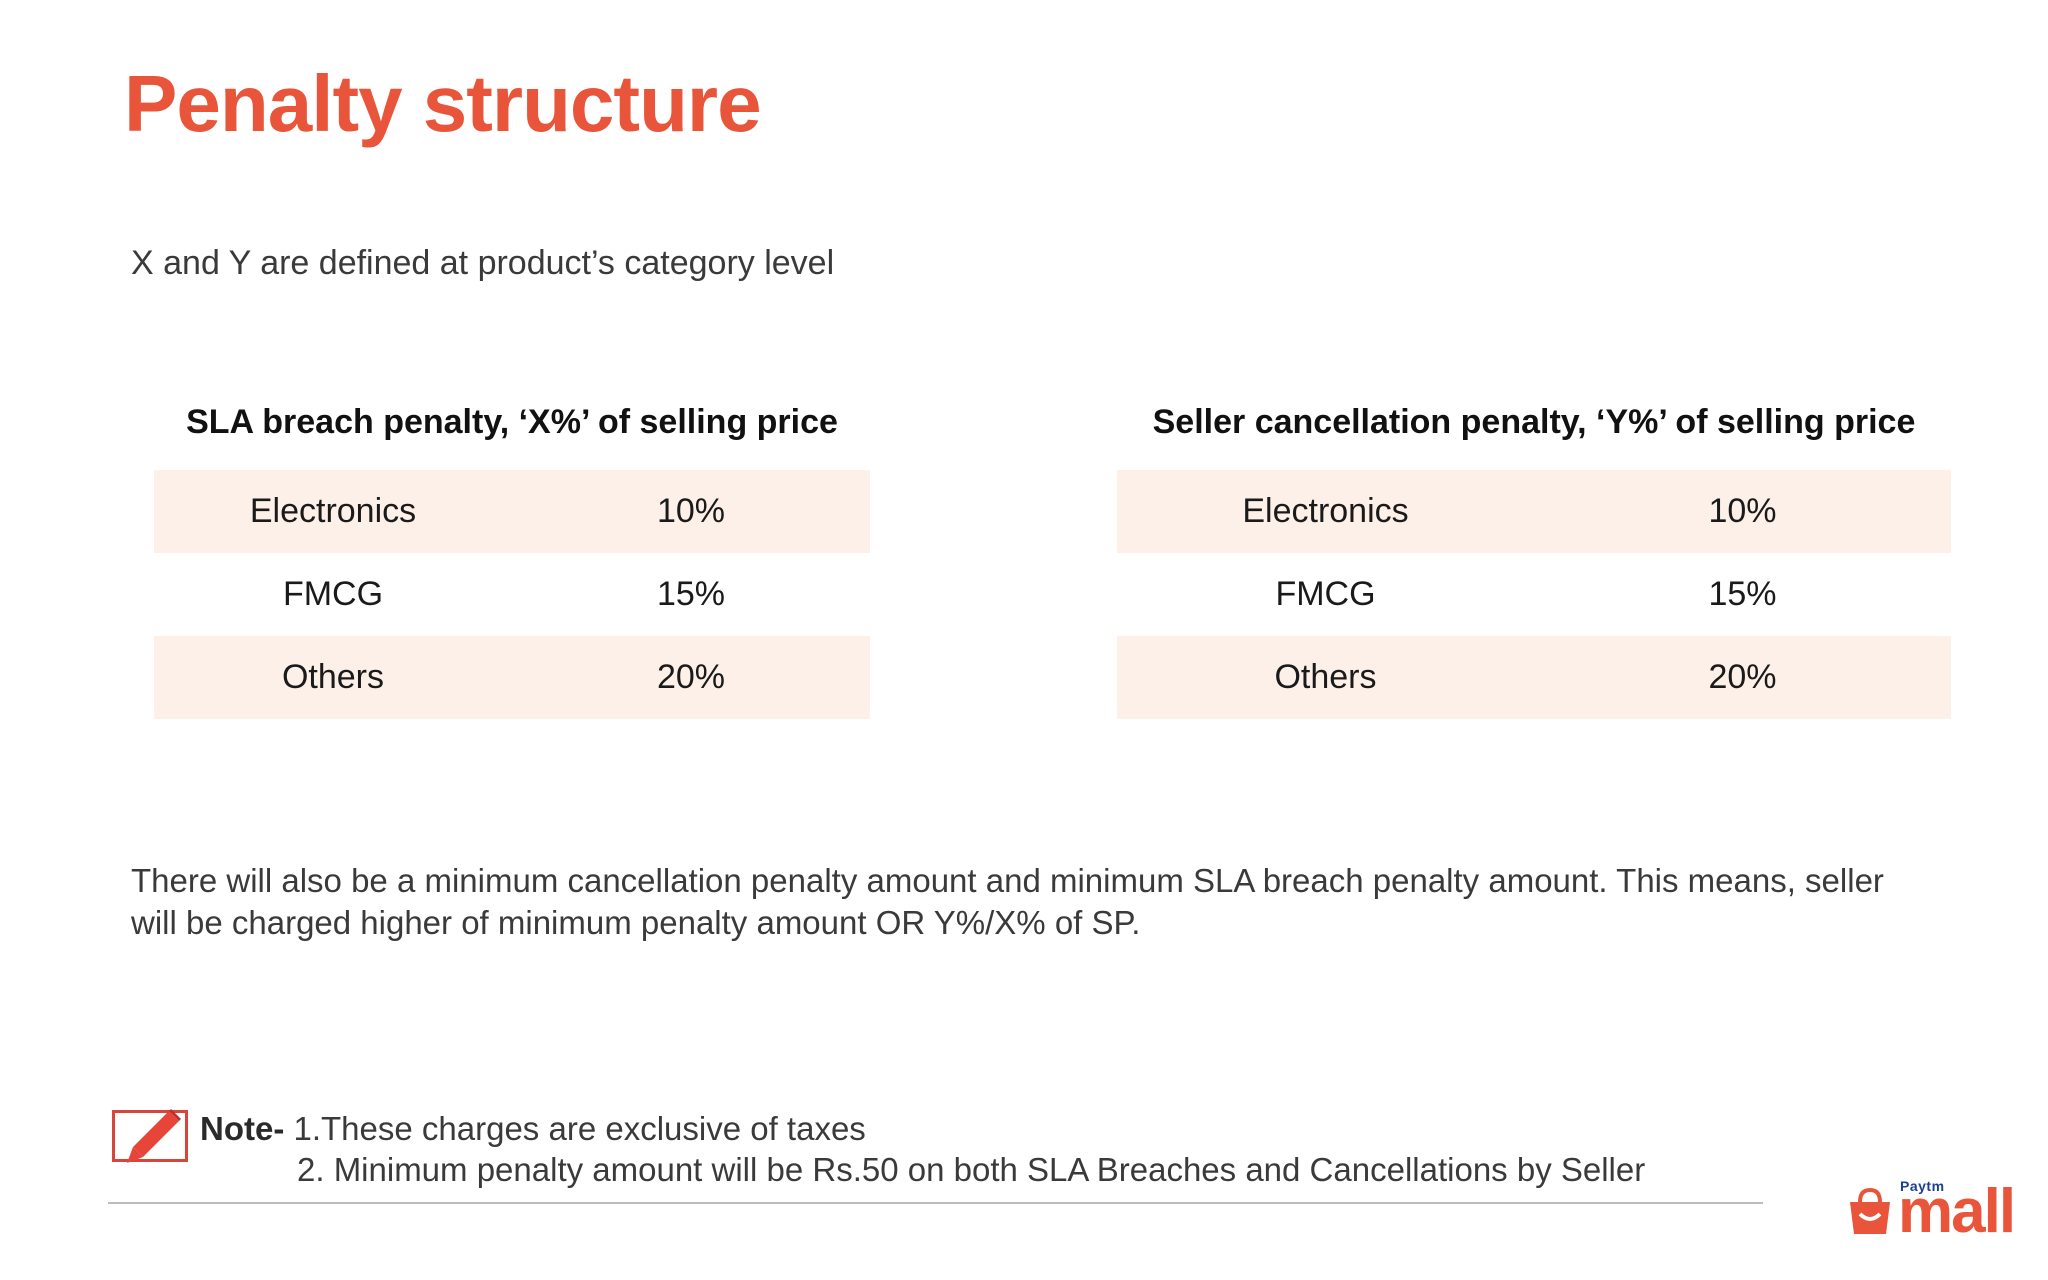 The width and height of the screenshot is (2048, 1280). I want to click on note-label: Note-, so click(242, 1128).